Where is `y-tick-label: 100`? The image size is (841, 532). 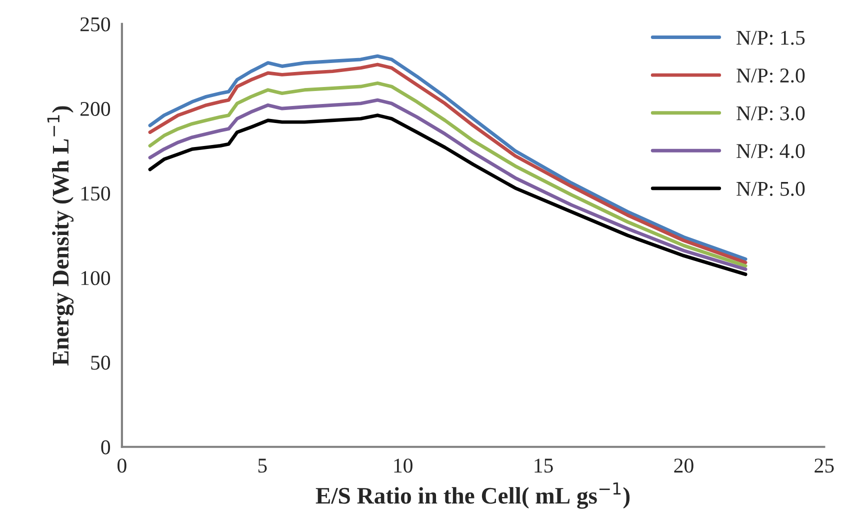 y-tick-label: 100 is located at coordinates (95, 278).